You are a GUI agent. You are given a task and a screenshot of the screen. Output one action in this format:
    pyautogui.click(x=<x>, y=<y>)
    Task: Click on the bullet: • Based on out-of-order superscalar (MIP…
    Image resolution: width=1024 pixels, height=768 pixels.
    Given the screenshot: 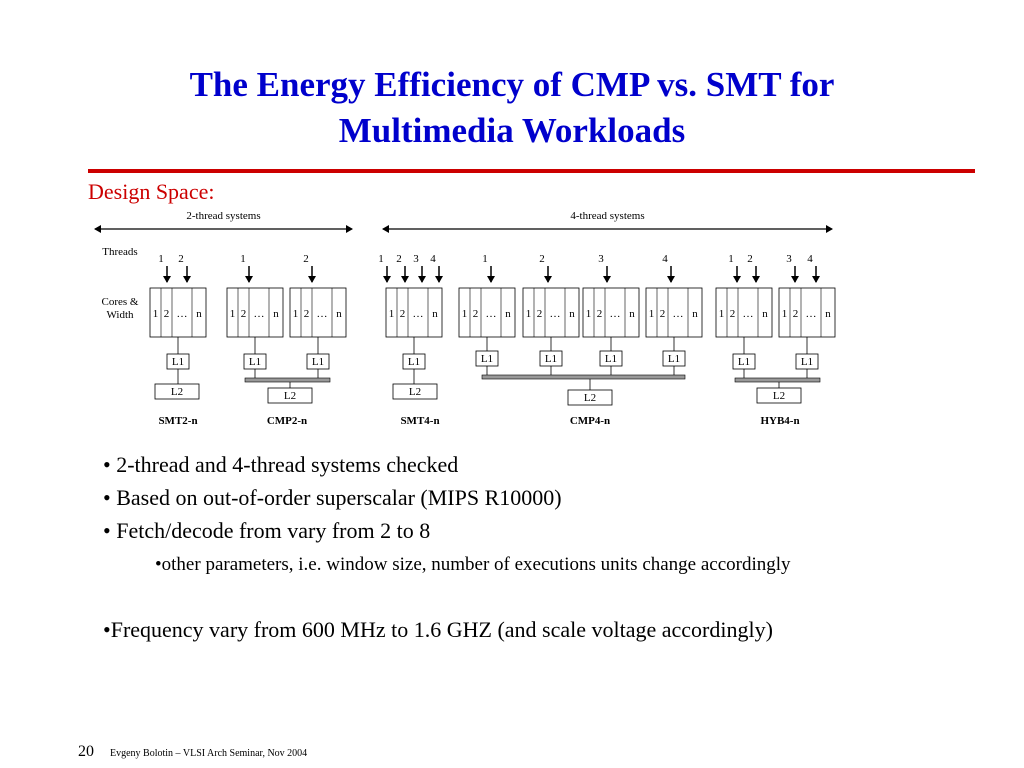 What is the action you would take?
    pyautogui.click(x=332, y=497)
    